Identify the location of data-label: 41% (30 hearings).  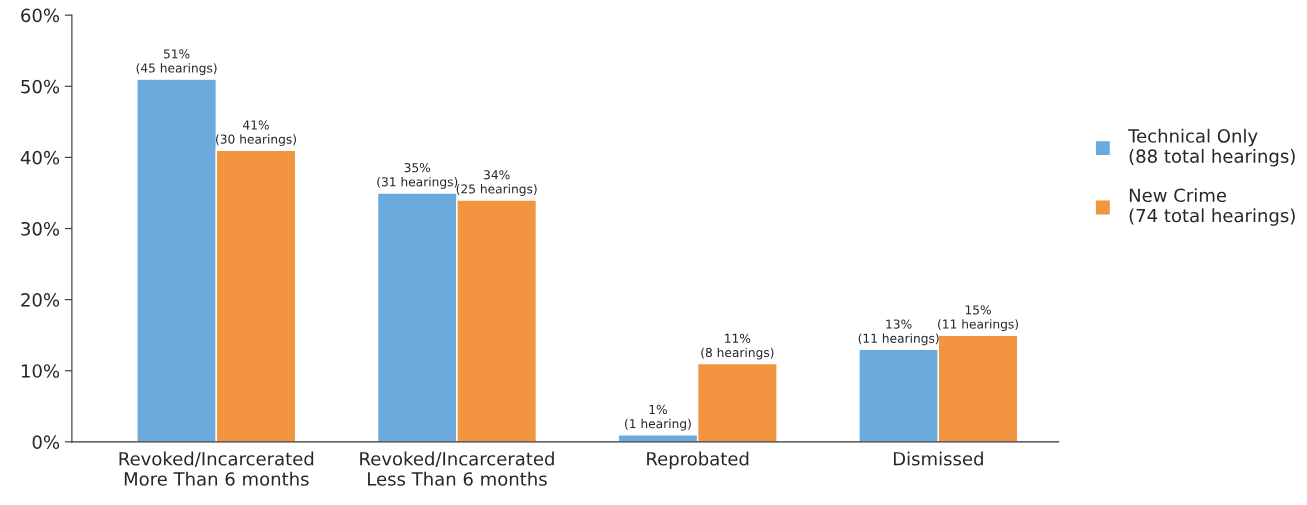
(256, 133).